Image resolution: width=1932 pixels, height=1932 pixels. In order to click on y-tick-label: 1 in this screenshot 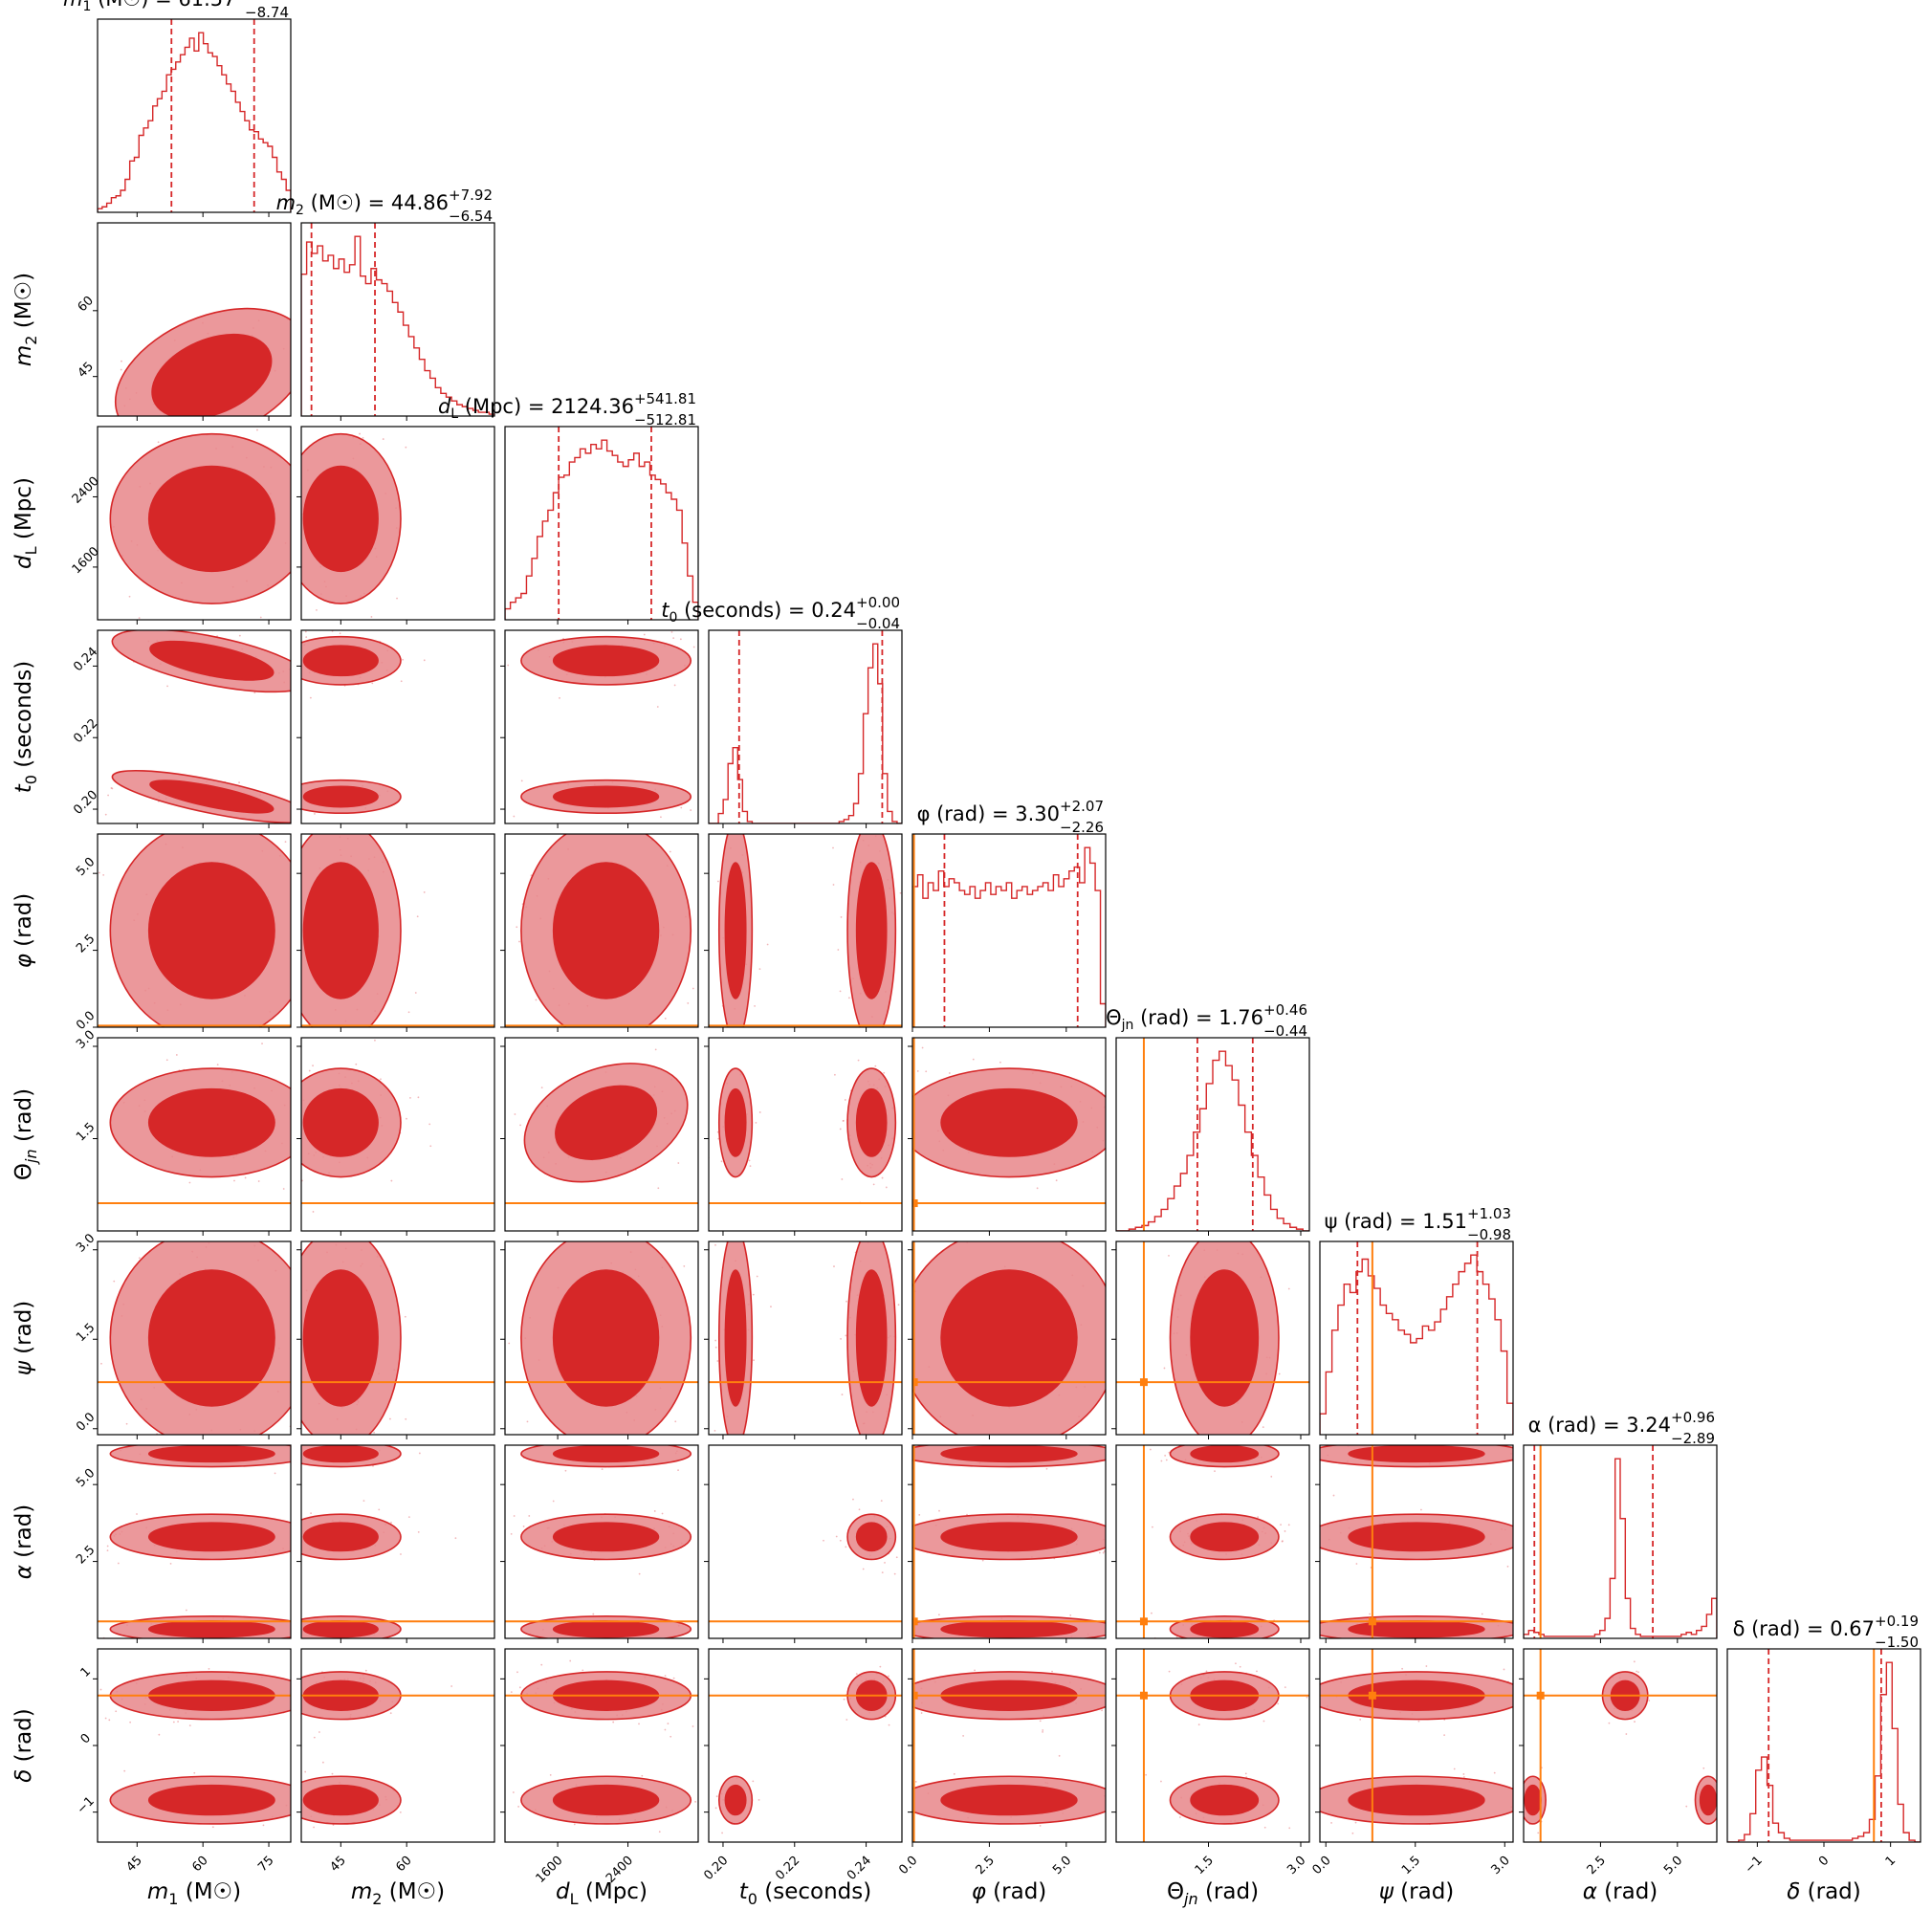, I will do `click(86, 1672)`.